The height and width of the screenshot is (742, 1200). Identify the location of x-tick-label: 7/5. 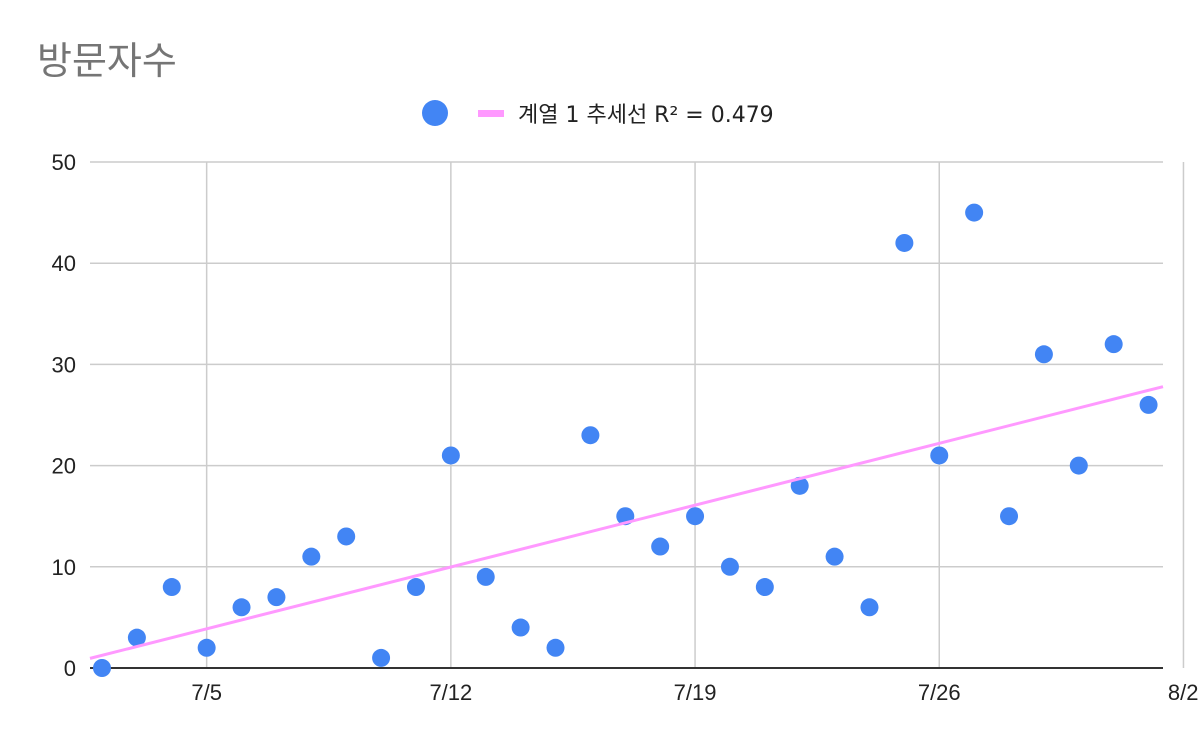
(206, 692).